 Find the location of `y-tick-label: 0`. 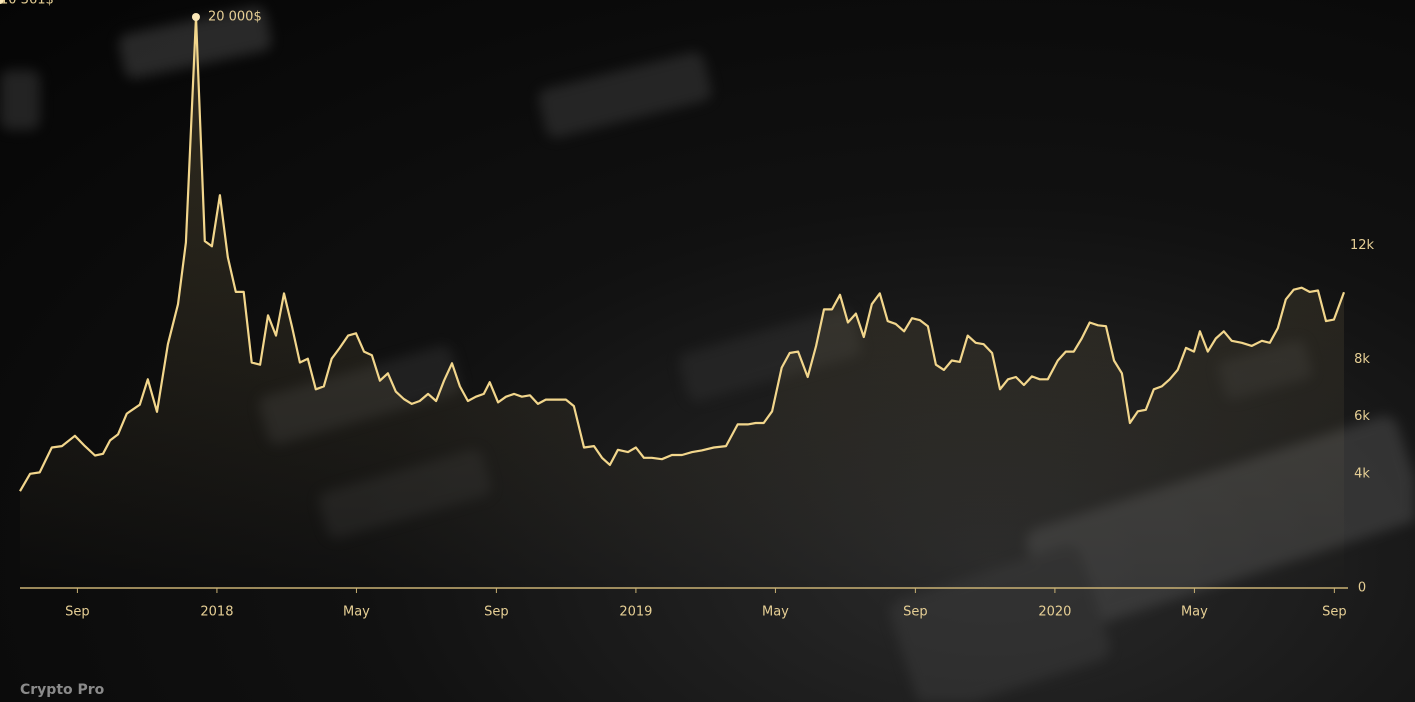

y-tick-label: 0 is located at coordinates (1362, 588).